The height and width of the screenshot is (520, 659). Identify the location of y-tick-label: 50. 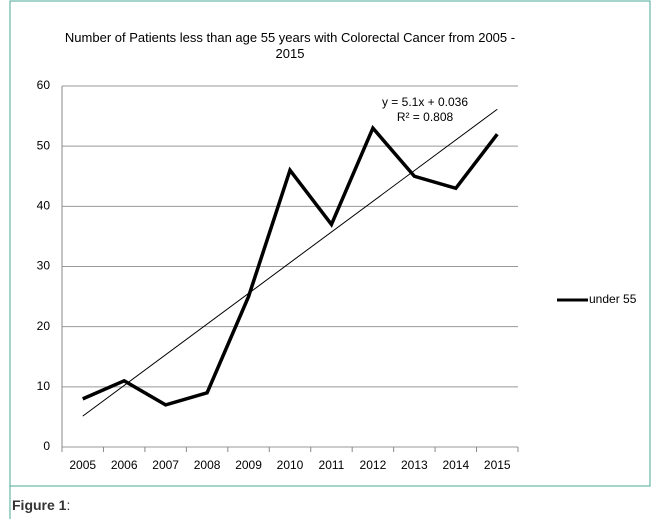
(44, 145).